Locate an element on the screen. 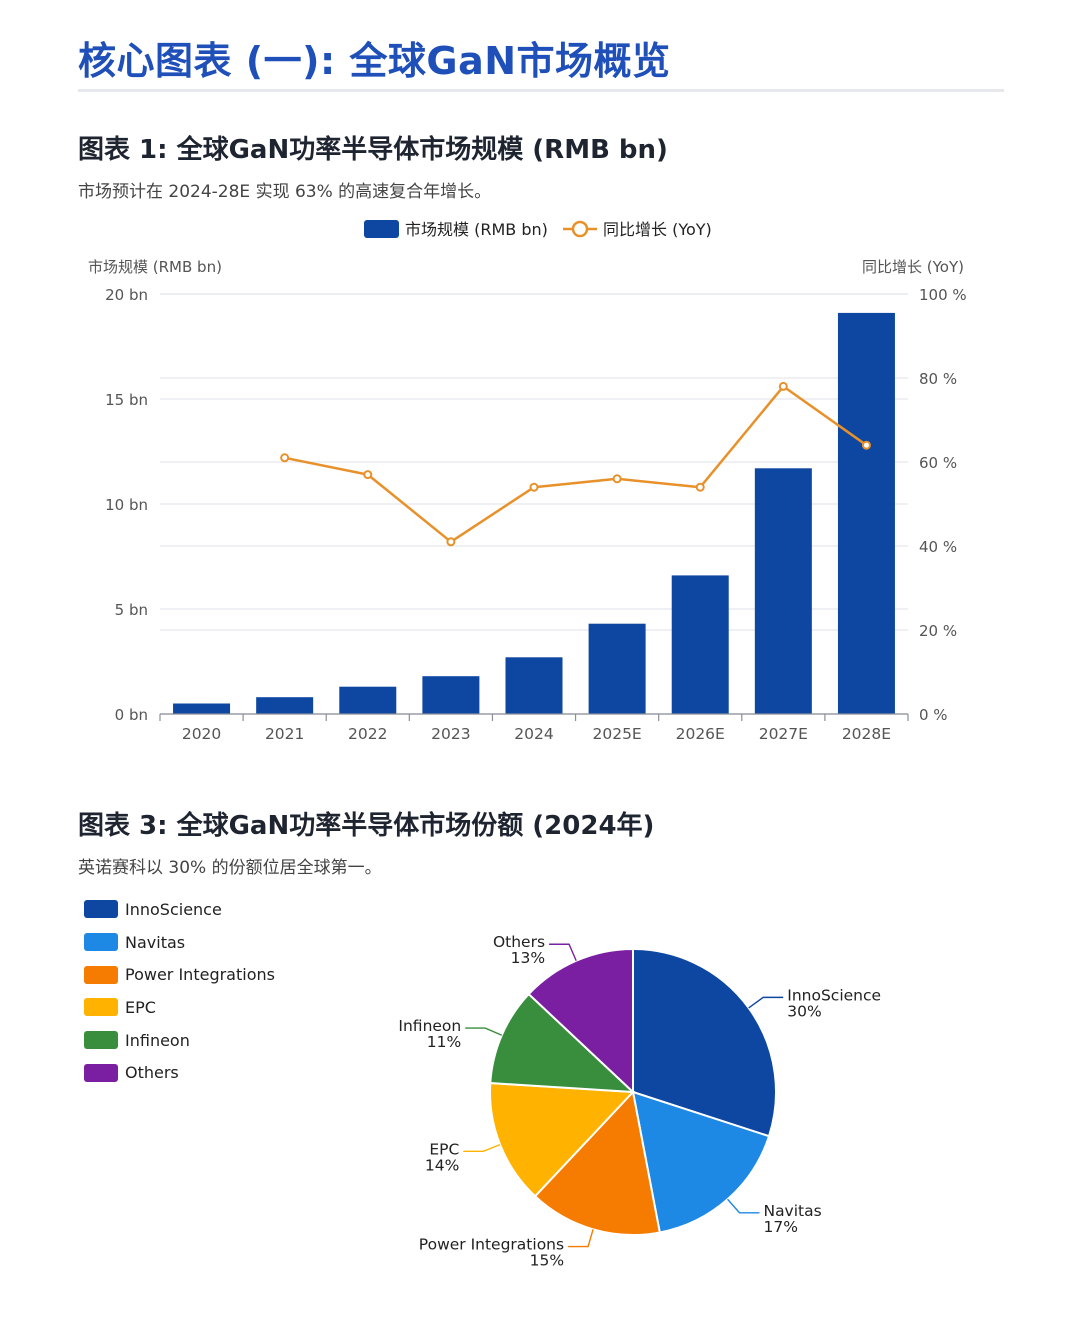 This screenshot has width=1080, height=1338. bar-2026E is located at coordinates (700, 644).